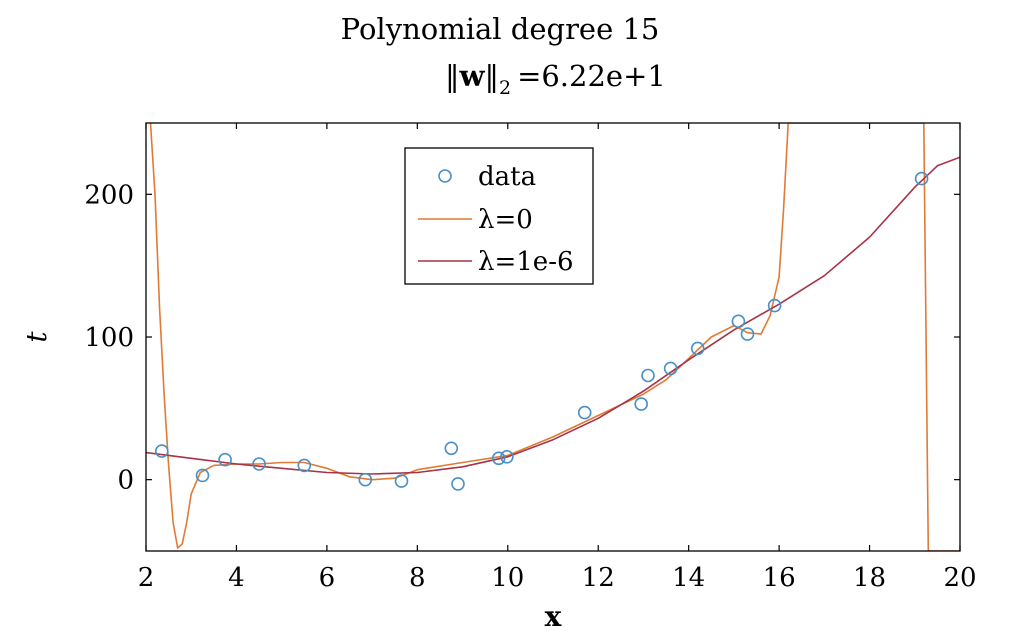 This screenshot has height=636, width=1010. What do you see at coordinates (445, 176) in the screenshot?
I see `legend-marker-data` at bounding box center [445, 176].